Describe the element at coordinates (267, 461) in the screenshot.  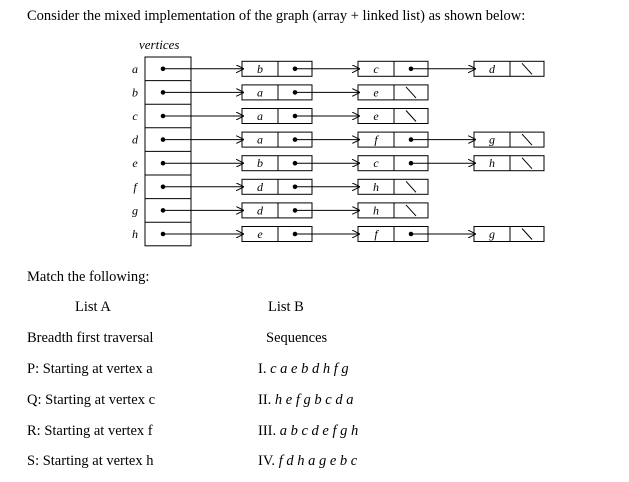
I see `list-b-number: IV.` at that location.